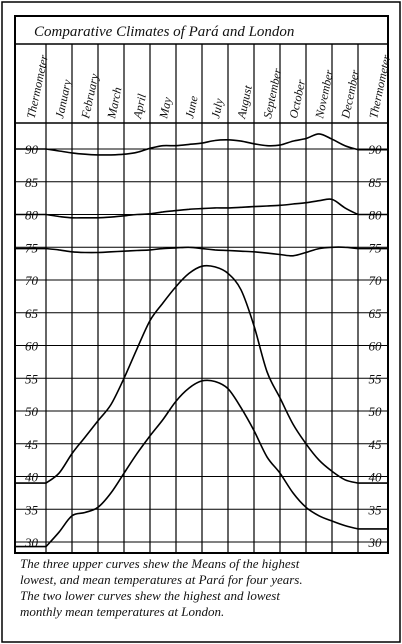  Describe the element at coordinates (350, 94) in the screenshot. I see `month-label: December` at that location.